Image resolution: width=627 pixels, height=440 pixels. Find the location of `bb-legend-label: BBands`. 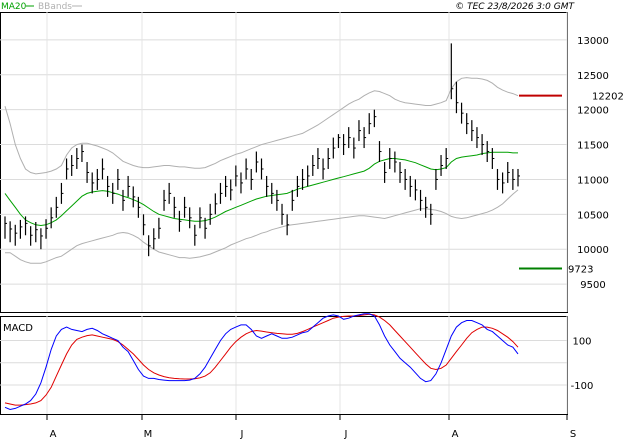

bb-legend-label: BBands is located at coordinates (55, 7).